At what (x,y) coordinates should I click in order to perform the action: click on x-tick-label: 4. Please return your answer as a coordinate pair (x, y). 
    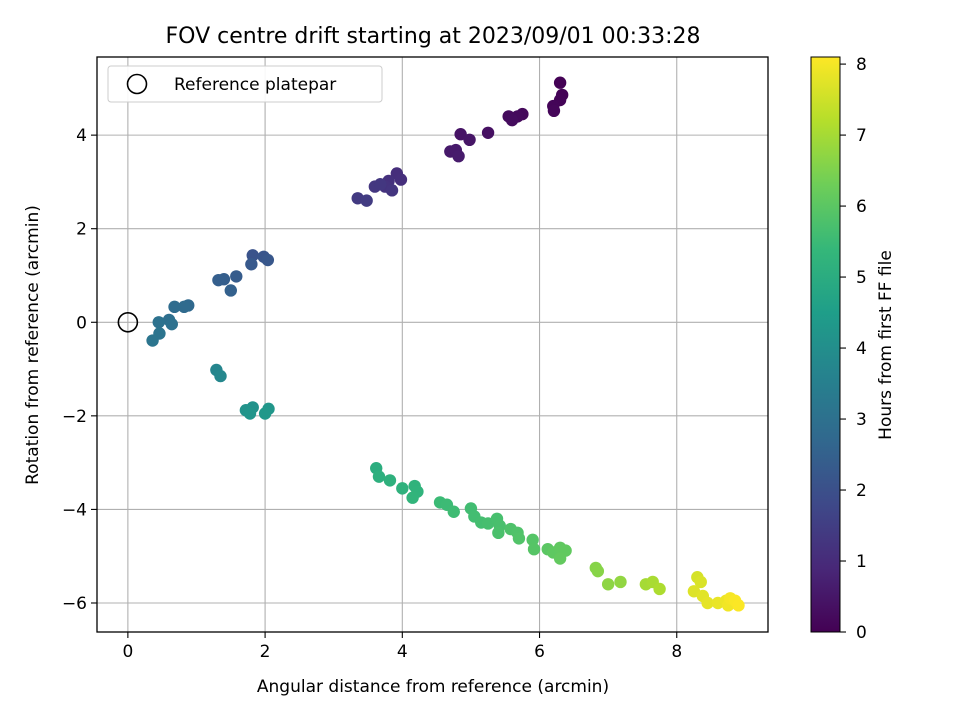
    Looking at the image, I should click on (402, 652).